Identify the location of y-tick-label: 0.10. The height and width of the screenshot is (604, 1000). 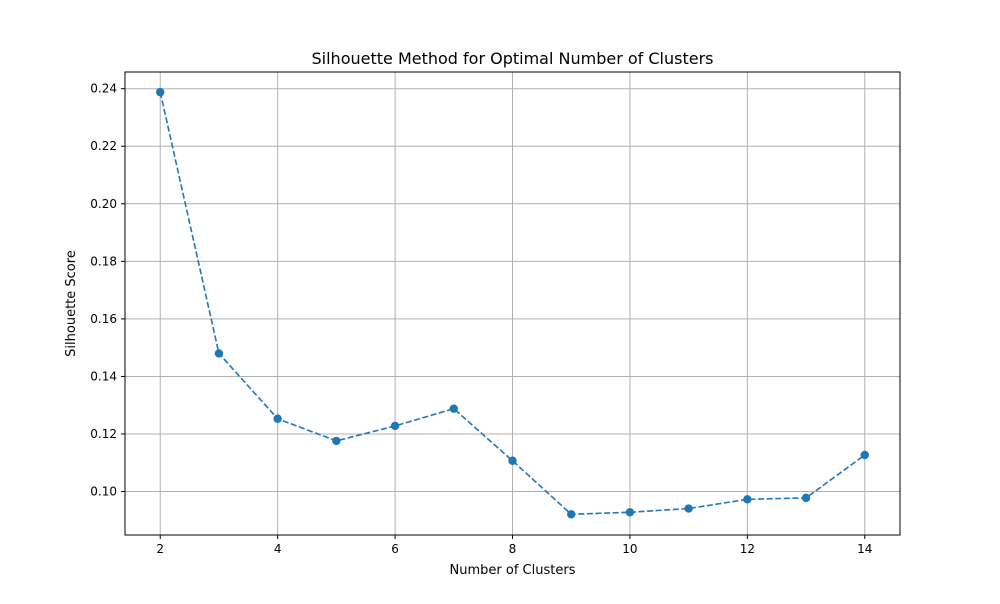
(103, 492).